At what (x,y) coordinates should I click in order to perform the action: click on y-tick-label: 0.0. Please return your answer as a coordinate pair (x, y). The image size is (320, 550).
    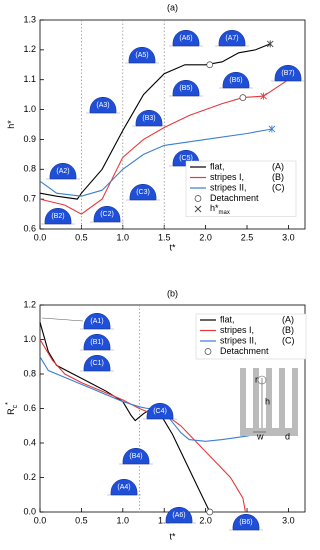
    Looking at the image, I should click on (29, 511).